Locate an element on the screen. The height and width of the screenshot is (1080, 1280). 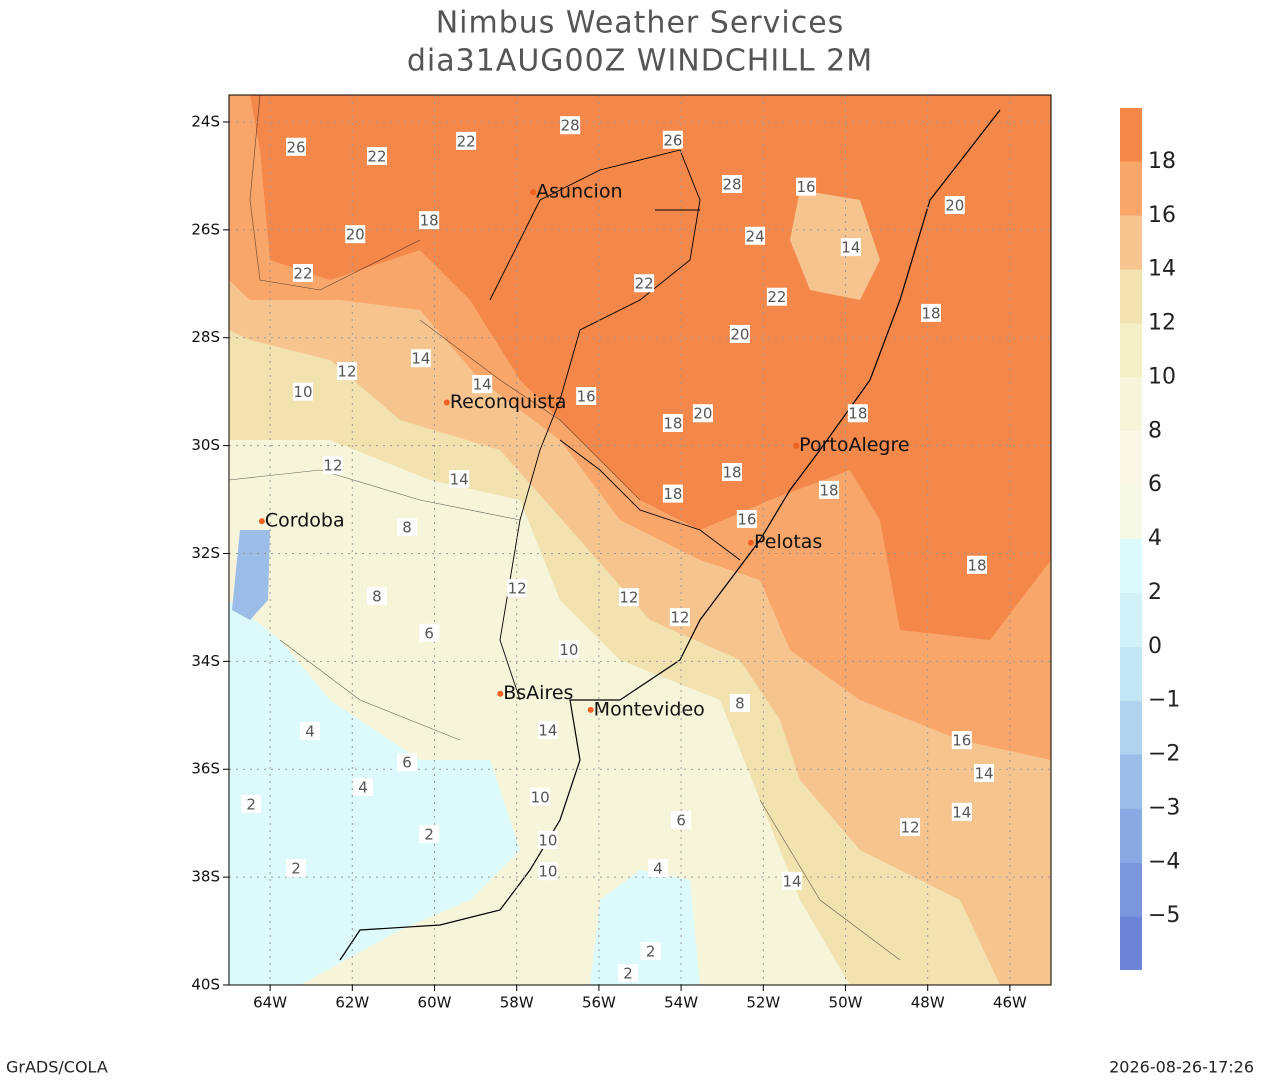
contour-label: 24 is located at coordinates (755, 236).